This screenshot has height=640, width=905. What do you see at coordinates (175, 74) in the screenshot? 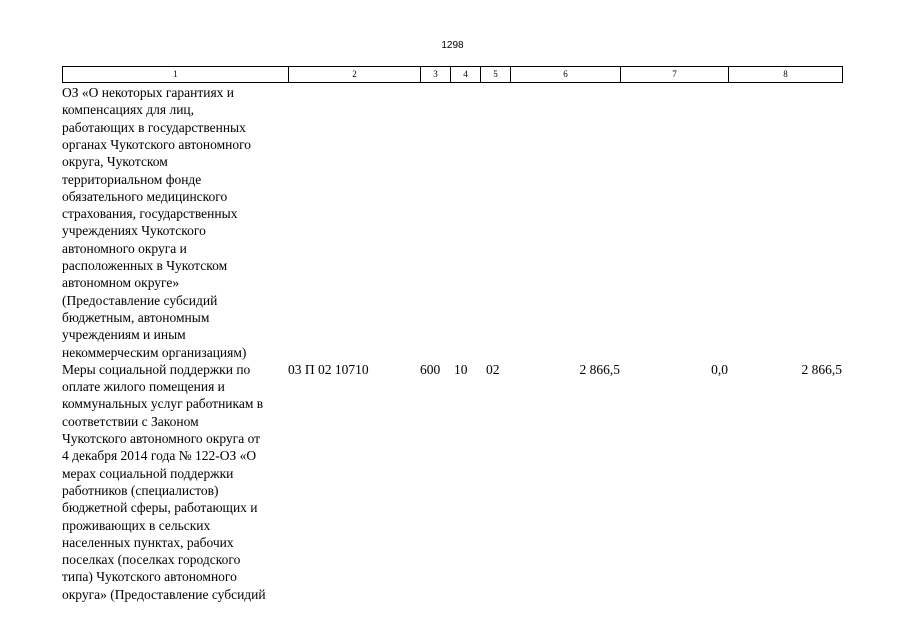
I see `header-cell: 1` at bounding box center [175, 74].